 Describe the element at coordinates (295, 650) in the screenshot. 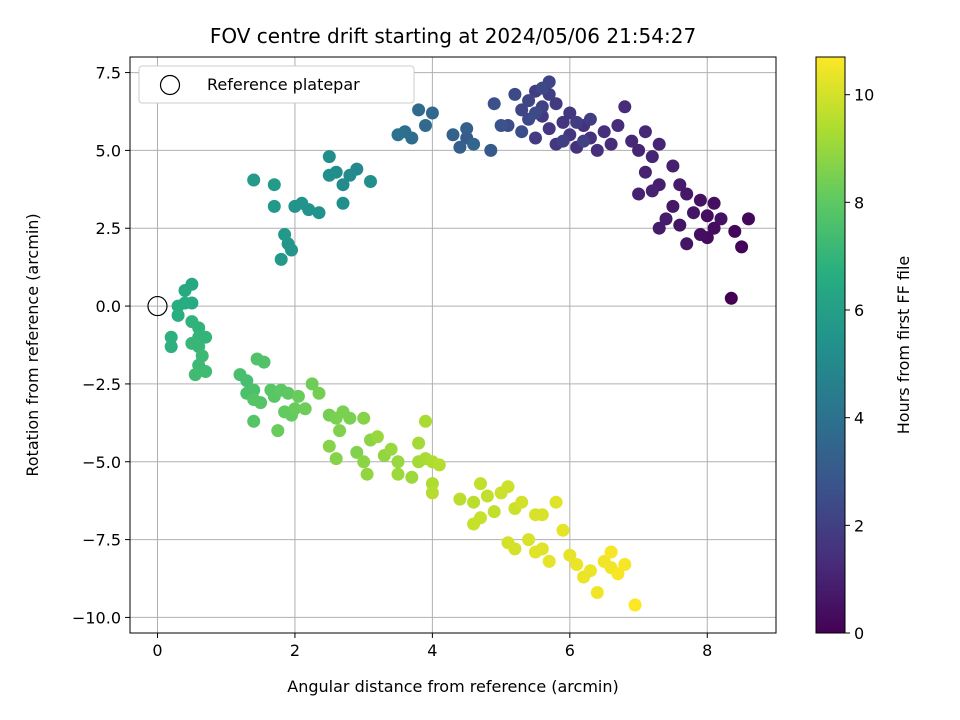

I see `x-tick-label: 2` at that location.